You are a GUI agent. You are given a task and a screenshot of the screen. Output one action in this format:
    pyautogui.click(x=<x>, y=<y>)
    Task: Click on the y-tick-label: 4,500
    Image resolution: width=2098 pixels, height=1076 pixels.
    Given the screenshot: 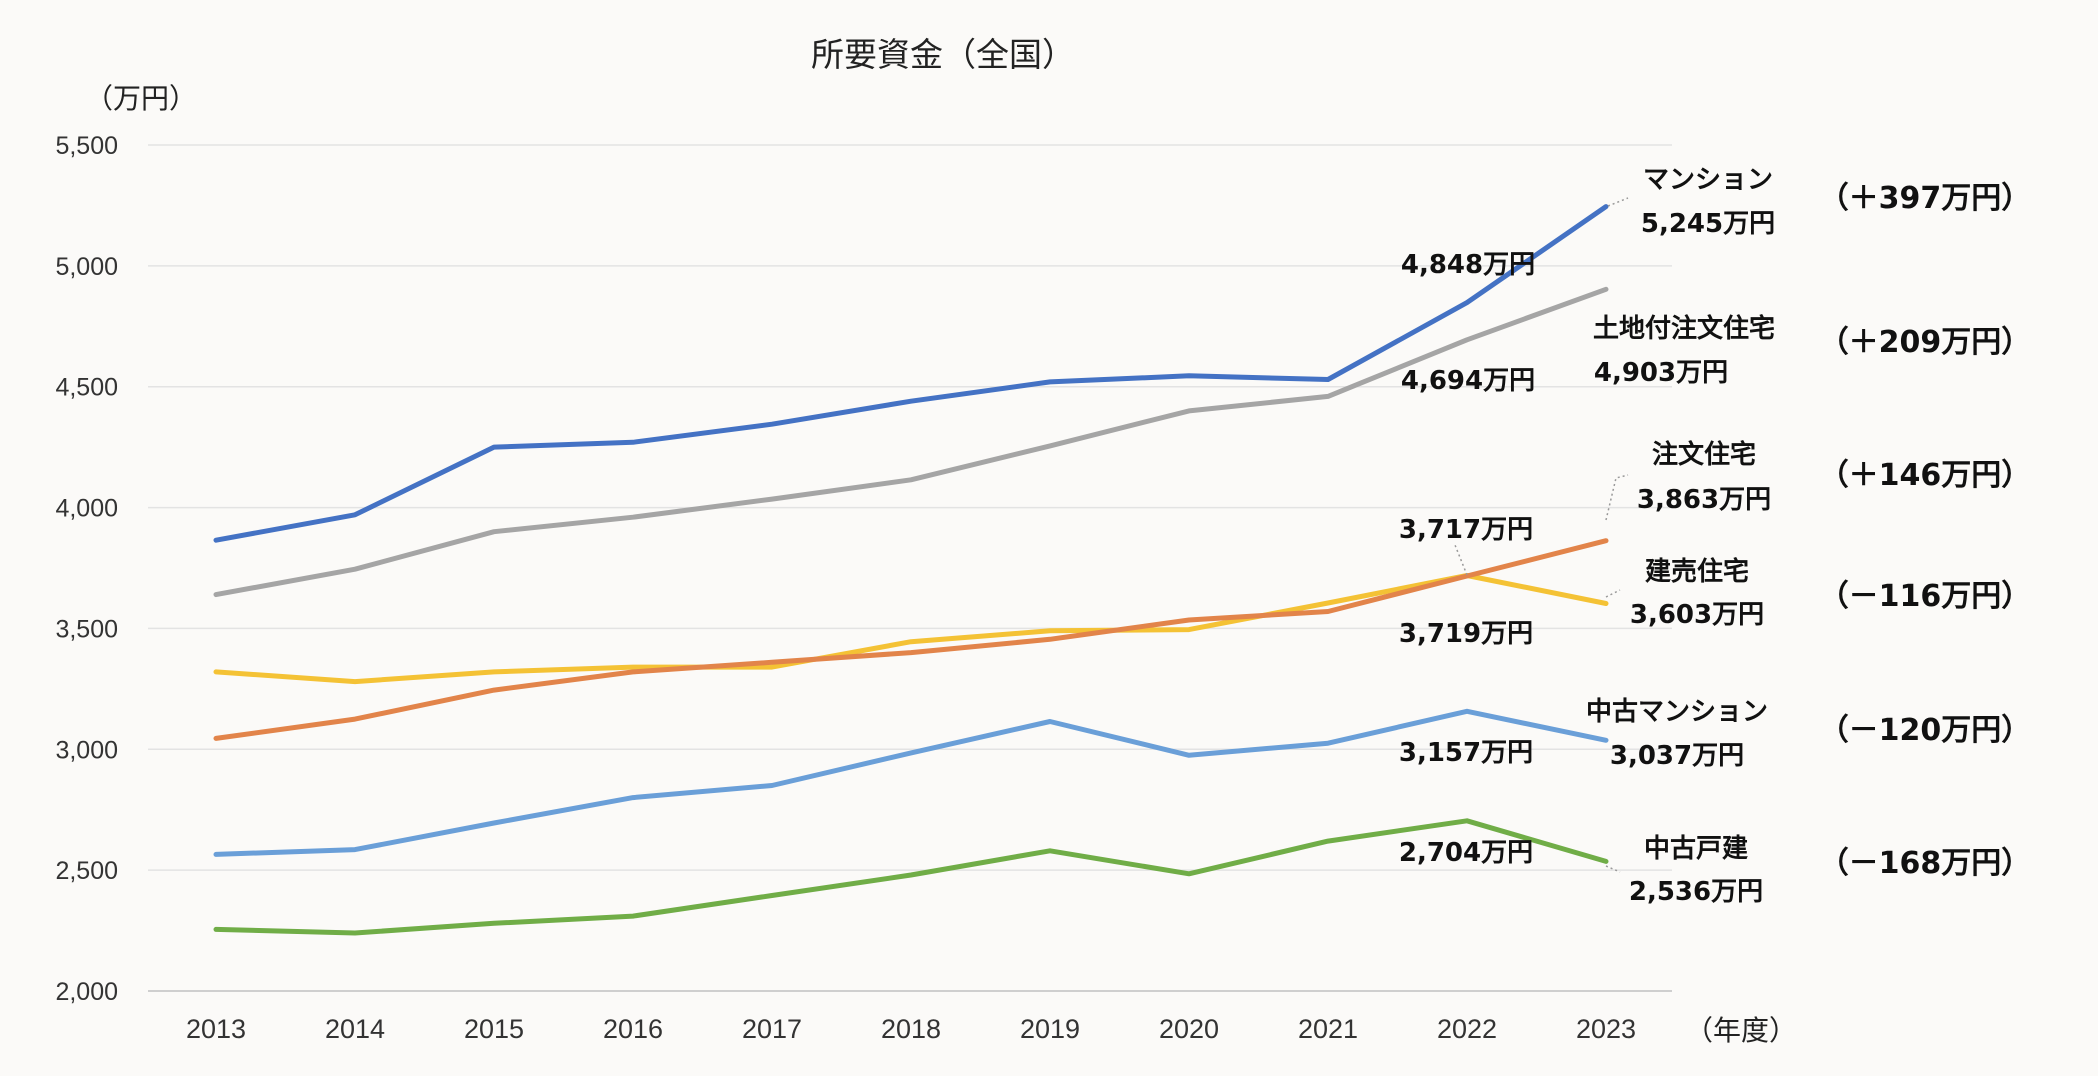 What is the action you would take?
    pyautogui.click(x=86, y=388)
    